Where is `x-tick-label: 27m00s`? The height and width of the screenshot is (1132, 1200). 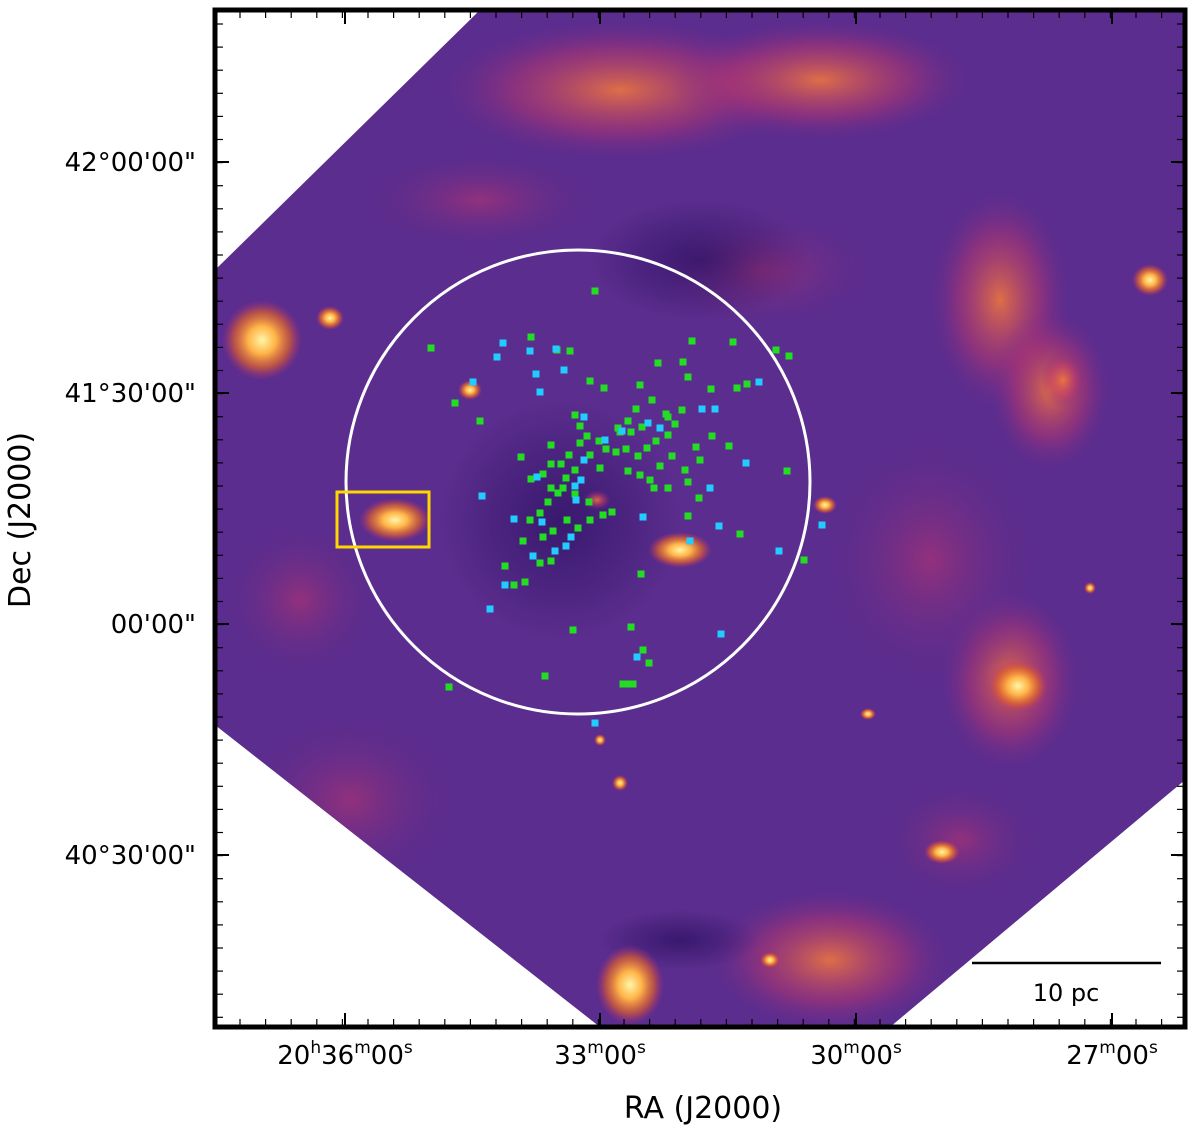
x-tick-label: 27m00s is located at coordinates (1112, 1054).